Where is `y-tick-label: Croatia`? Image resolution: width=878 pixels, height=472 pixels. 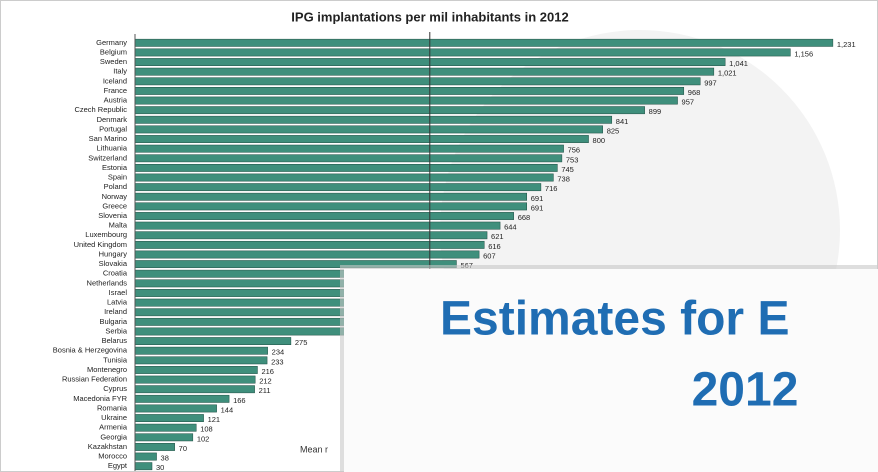
y-tick-label: Croatia is located at coordinates (115, 273).